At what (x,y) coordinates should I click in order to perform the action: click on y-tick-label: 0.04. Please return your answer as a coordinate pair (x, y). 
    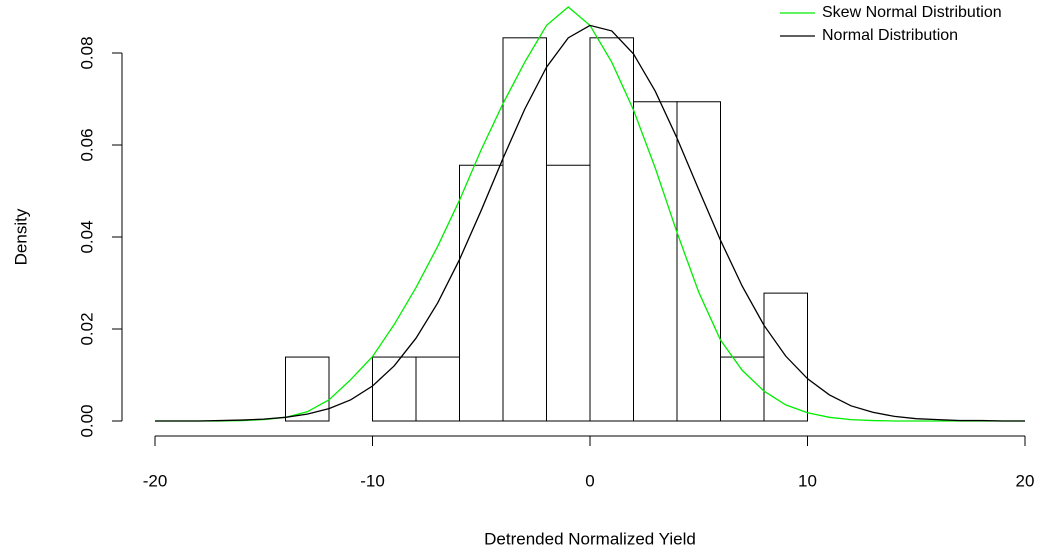
    Looking at the image, I should click on (86, 236).